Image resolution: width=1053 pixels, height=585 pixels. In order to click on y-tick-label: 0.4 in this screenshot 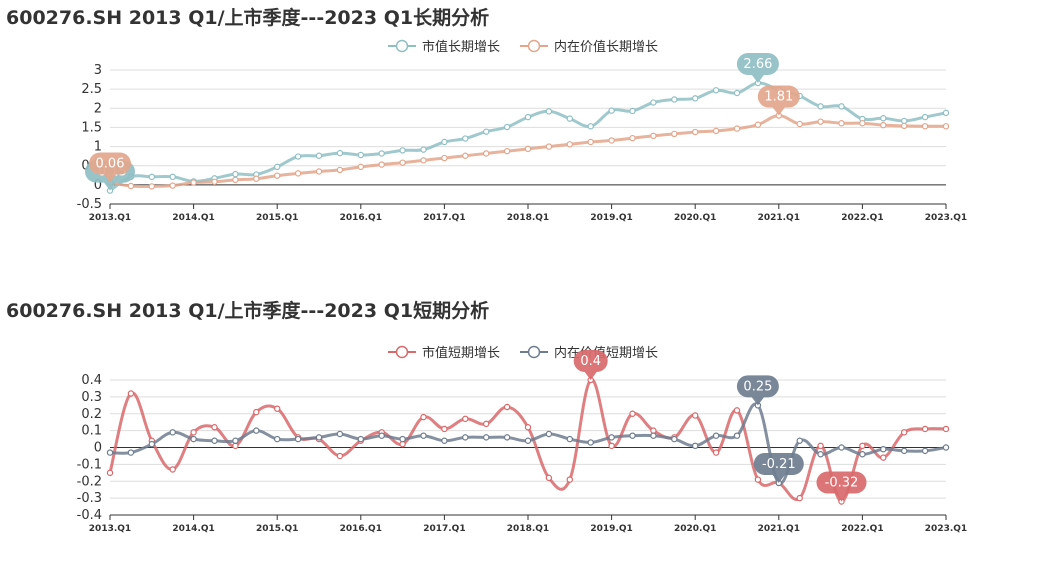, I will do `click(91, 380)`.